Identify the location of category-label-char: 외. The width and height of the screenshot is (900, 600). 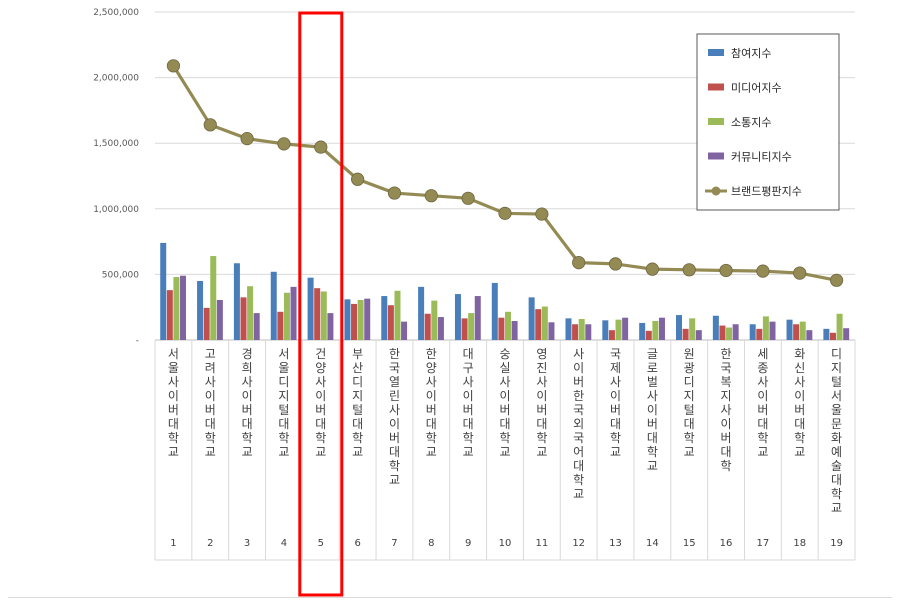
(578, 424).